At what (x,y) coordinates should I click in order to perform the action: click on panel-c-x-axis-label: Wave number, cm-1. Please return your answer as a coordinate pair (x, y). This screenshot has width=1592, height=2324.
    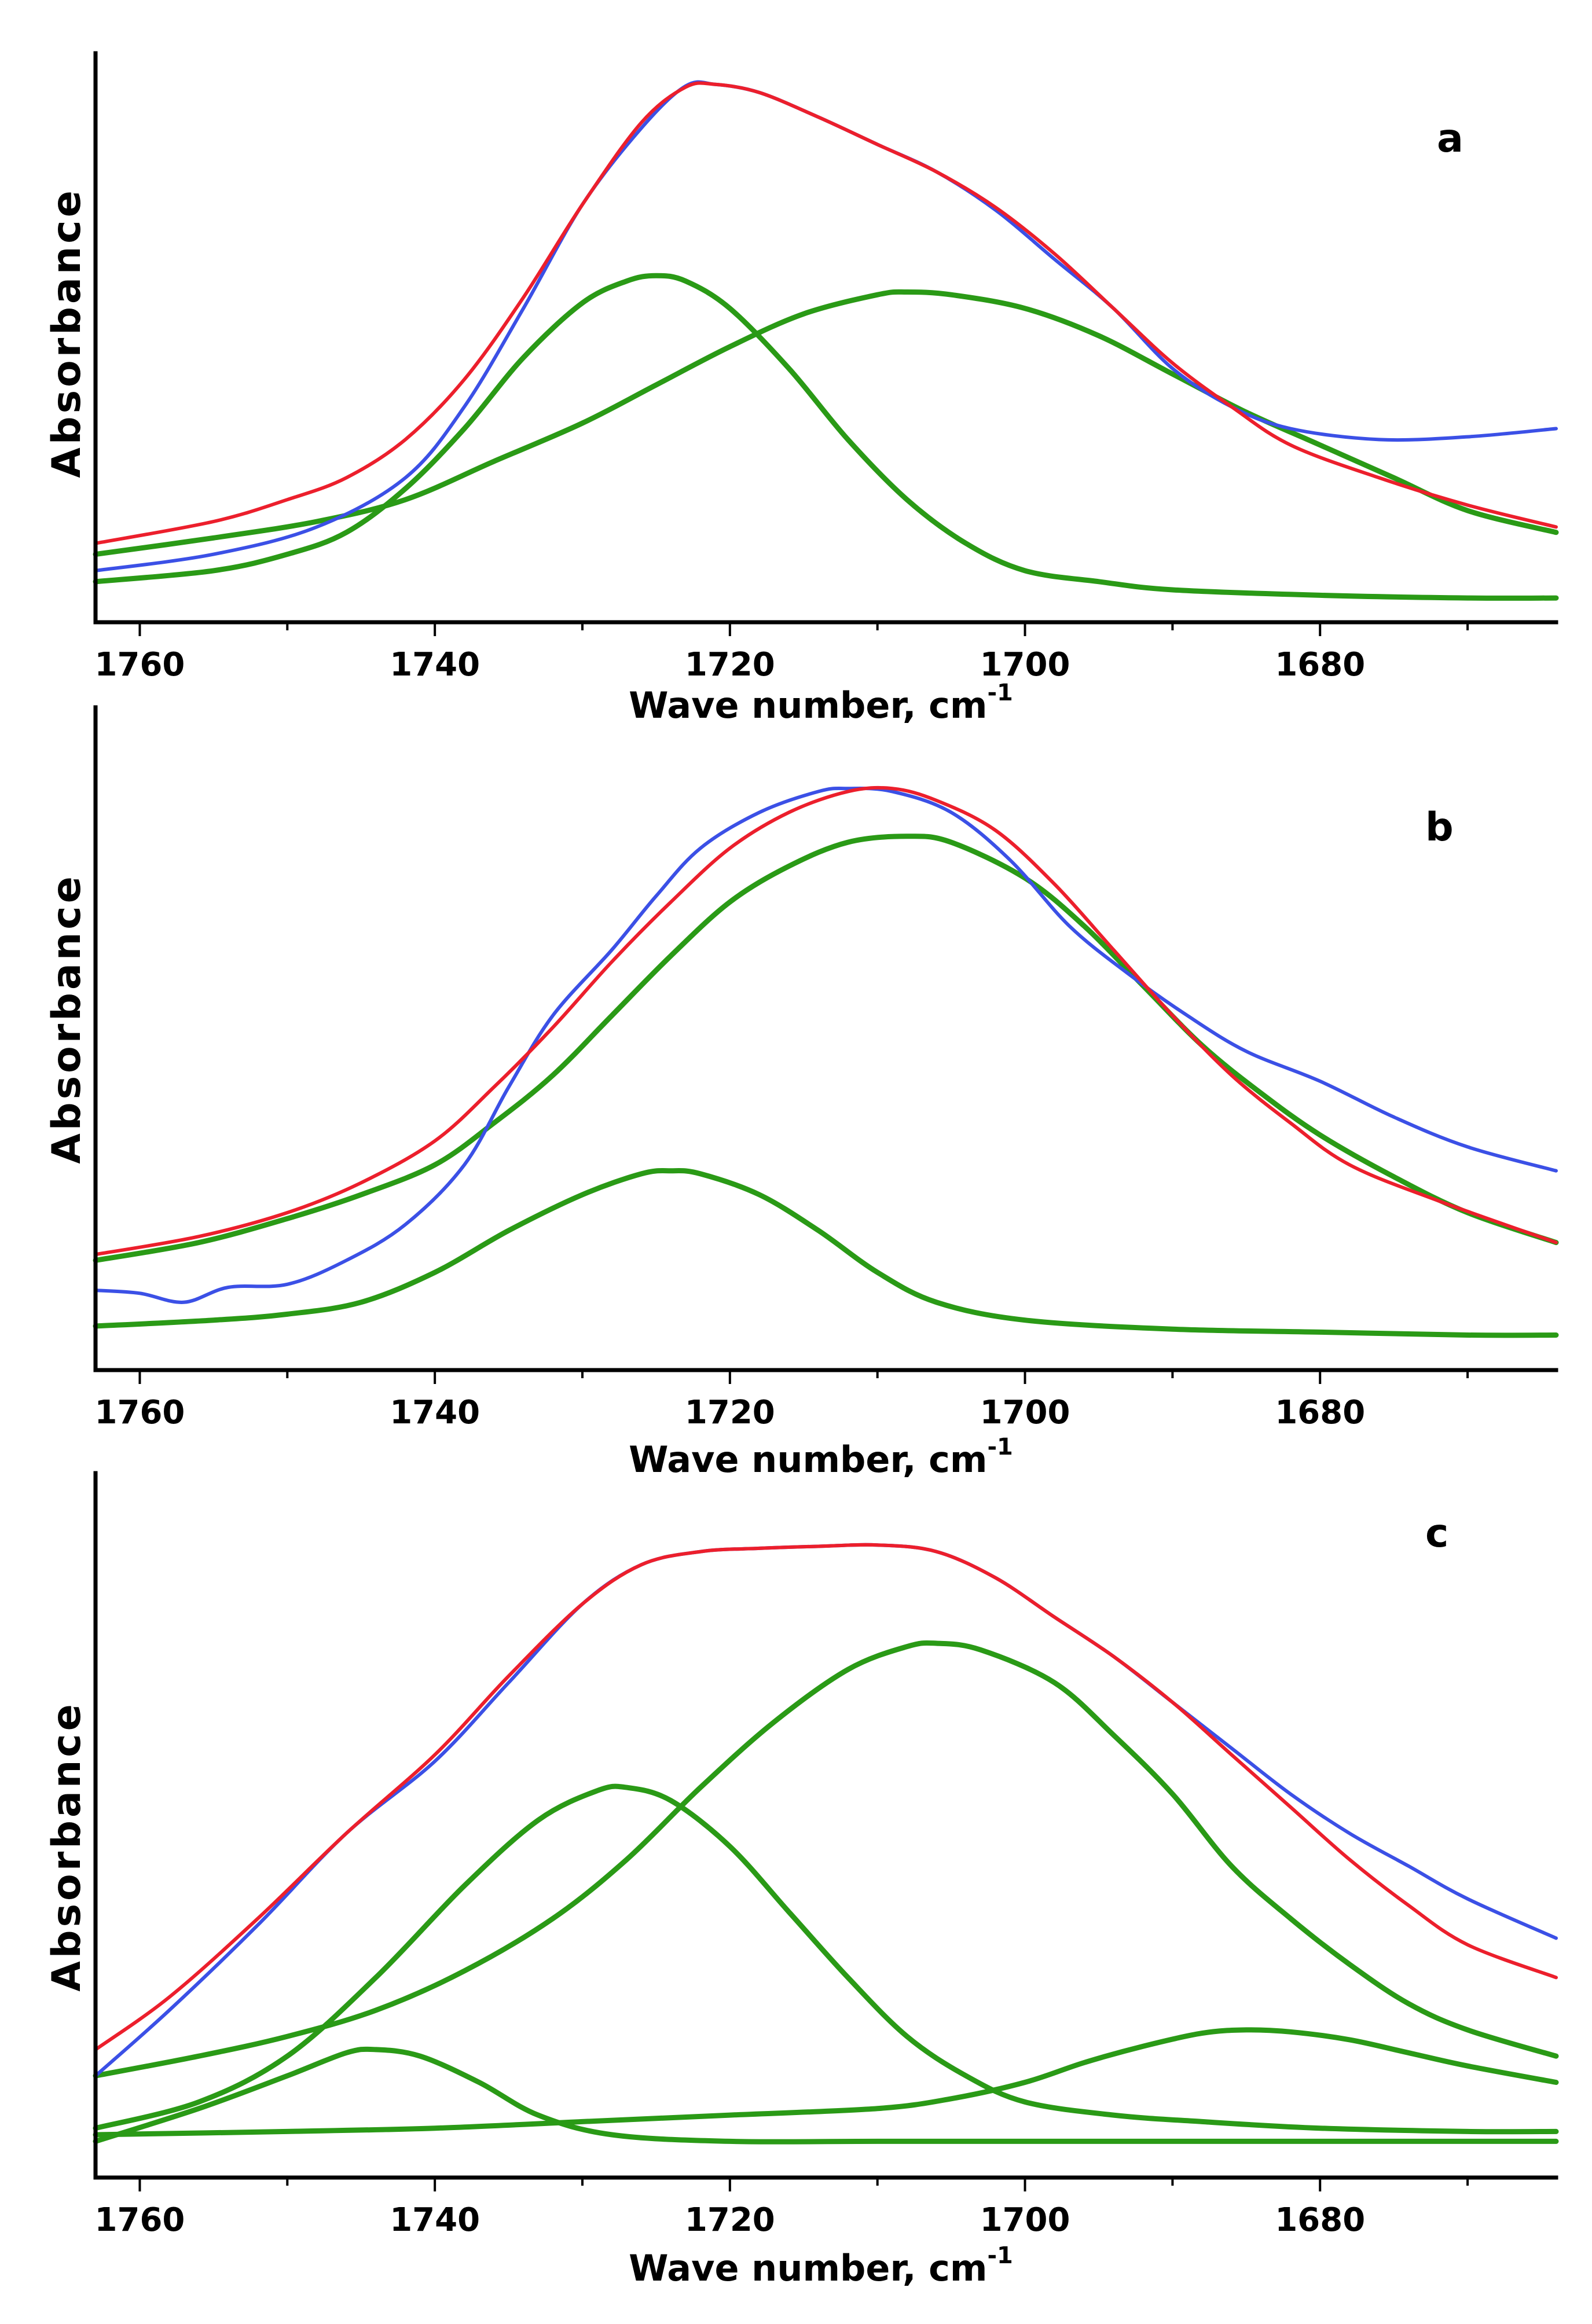
    Looking at the image, I should click on (821, 2265).